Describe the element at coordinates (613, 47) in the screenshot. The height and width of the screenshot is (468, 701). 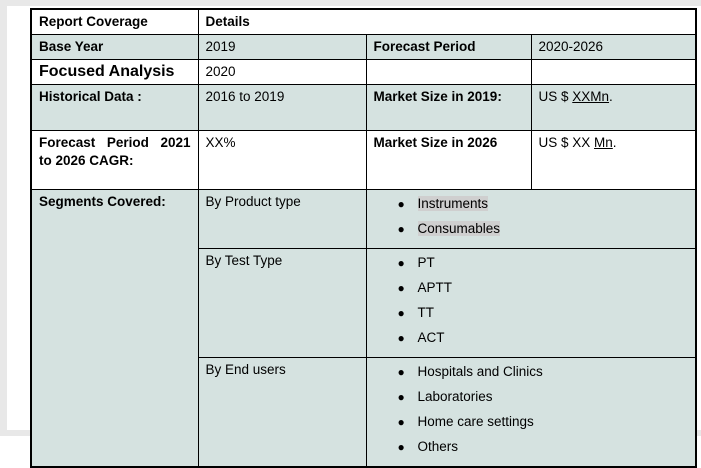
I see `cell-forecast-period-value: 2020-2026` at that location.